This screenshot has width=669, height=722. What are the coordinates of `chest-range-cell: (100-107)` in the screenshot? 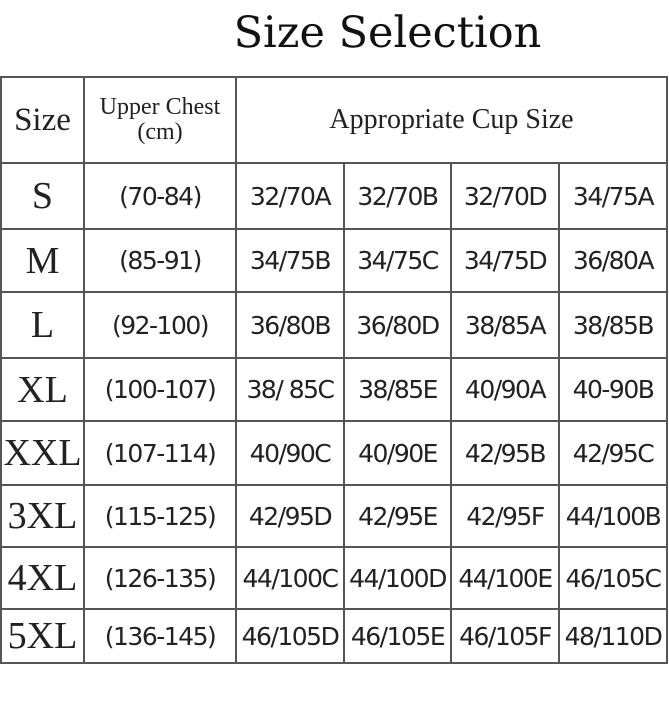 It's located at (160, 389).